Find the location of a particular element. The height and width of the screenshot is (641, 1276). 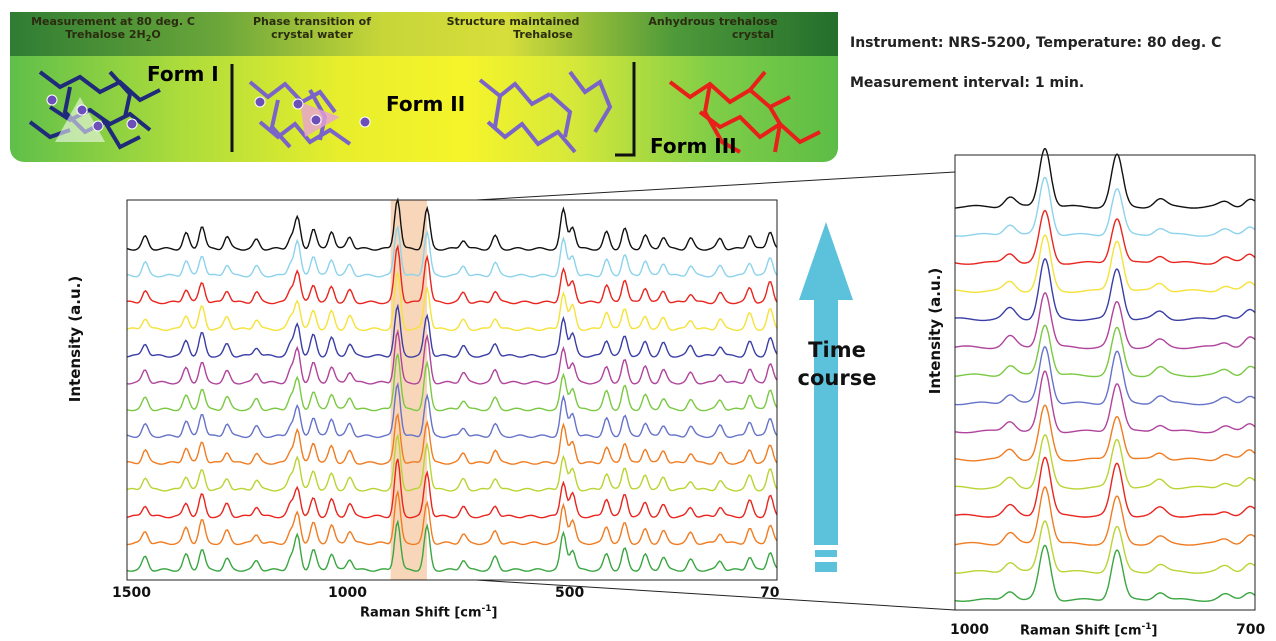

form1-water-icons is located at coordinates (92, 113).